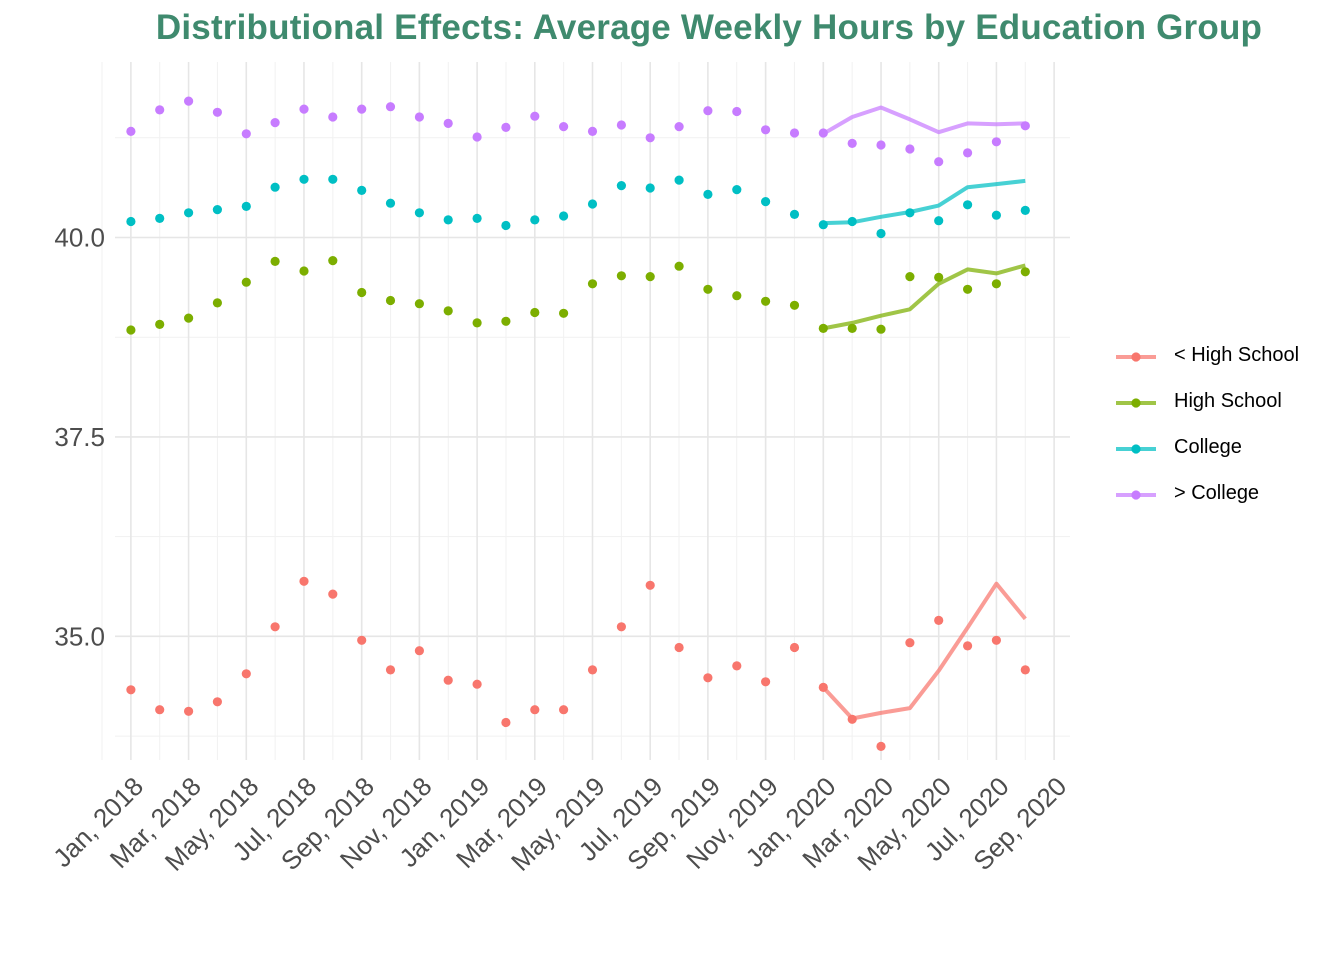 The image size is (1344, 960). Describe the element at coordinates (79, 237) in the screenshot. I see `y-tick-label: 40.0` at that location.